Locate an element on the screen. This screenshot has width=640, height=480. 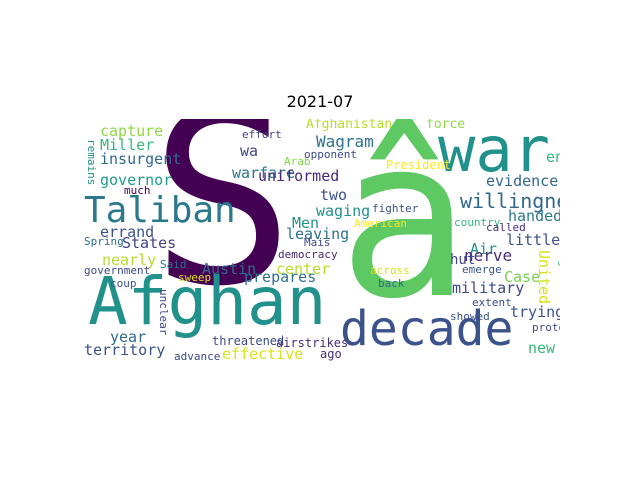
word: remains is located at coordinates (91, 162).